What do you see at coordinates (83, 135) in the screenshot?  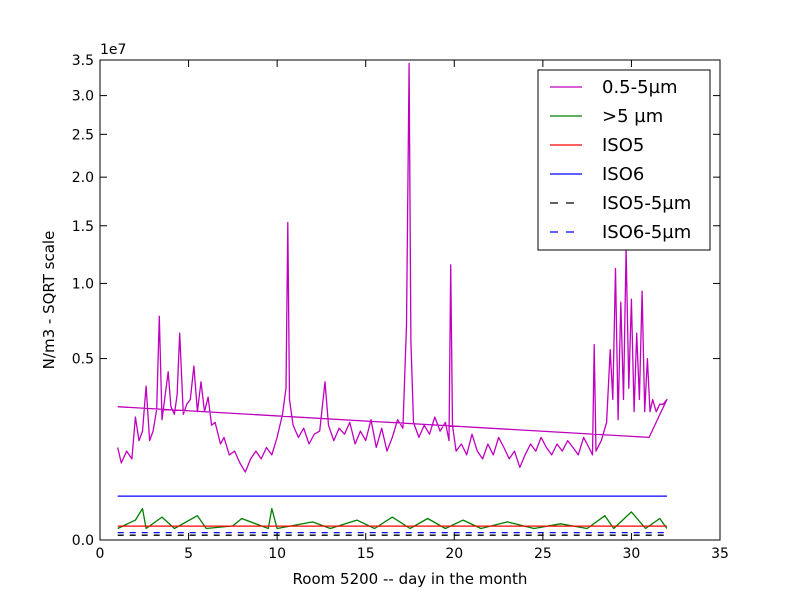 I see `y-tick-label: 2.5` at bounding box center [83, 135].